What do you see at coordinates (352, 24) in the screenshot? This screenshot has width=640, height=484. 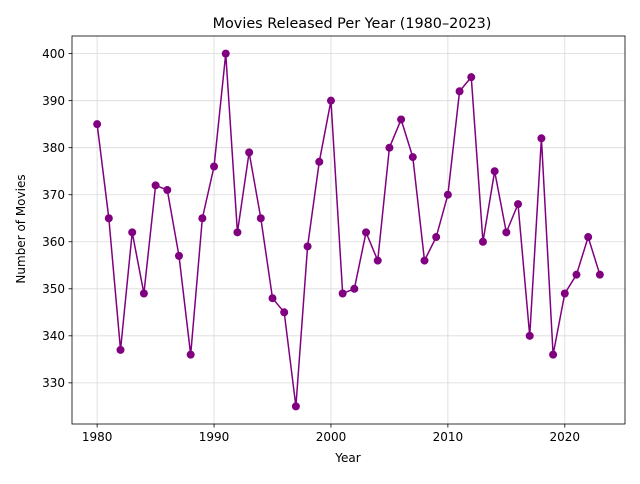 I see `chart-title: Movies Released Per Year (1980–2023)` at bounding box center [352, 24].